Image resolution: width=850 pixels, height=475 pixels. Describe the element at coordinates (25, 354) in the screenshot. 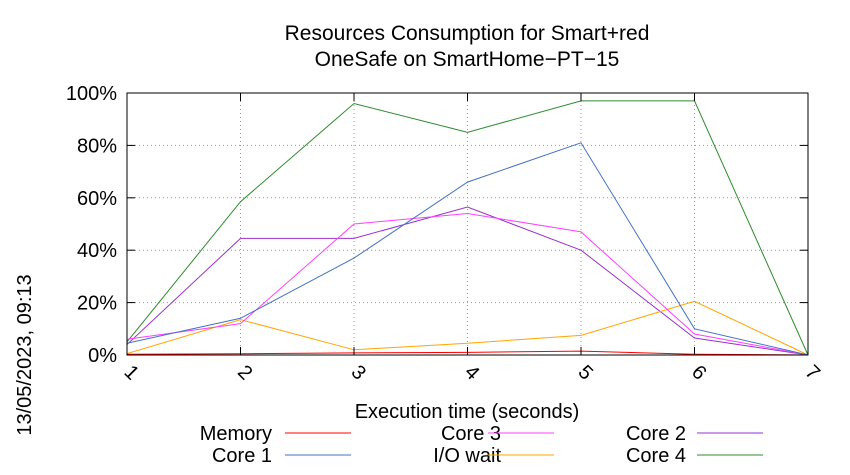

I see `timestamp: 13/05/2023, 09:13` at that location.